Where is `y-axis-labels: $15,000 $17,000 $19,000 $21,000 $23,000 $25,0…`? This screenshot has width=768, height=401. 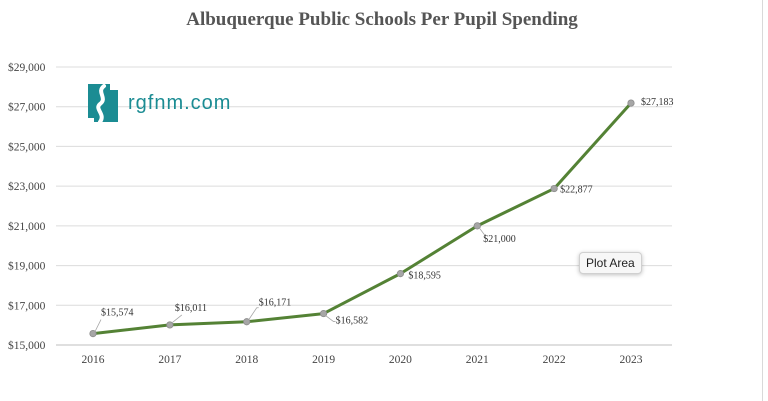 y-axis-labels: $15,000 $17,000 $19,000 $21,000 $23,000 $25,0… is located at coordinates (27, 206).